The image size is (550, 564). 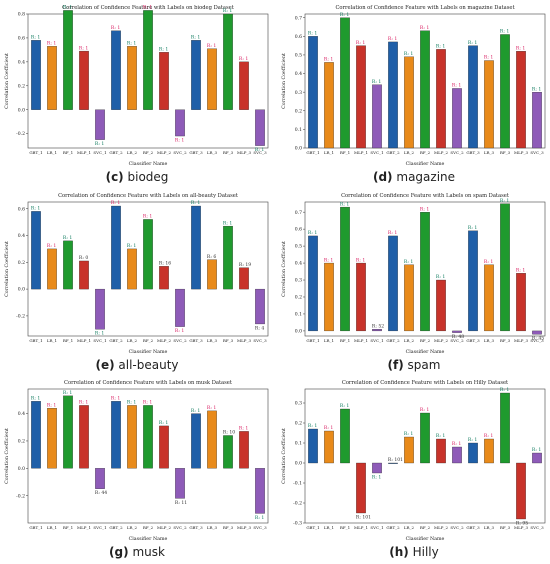 What do you see at coordinates (137, 365) in the screenshot?
I see `panel-caption: (e) all-beauty` at bounding box center [137, 365].